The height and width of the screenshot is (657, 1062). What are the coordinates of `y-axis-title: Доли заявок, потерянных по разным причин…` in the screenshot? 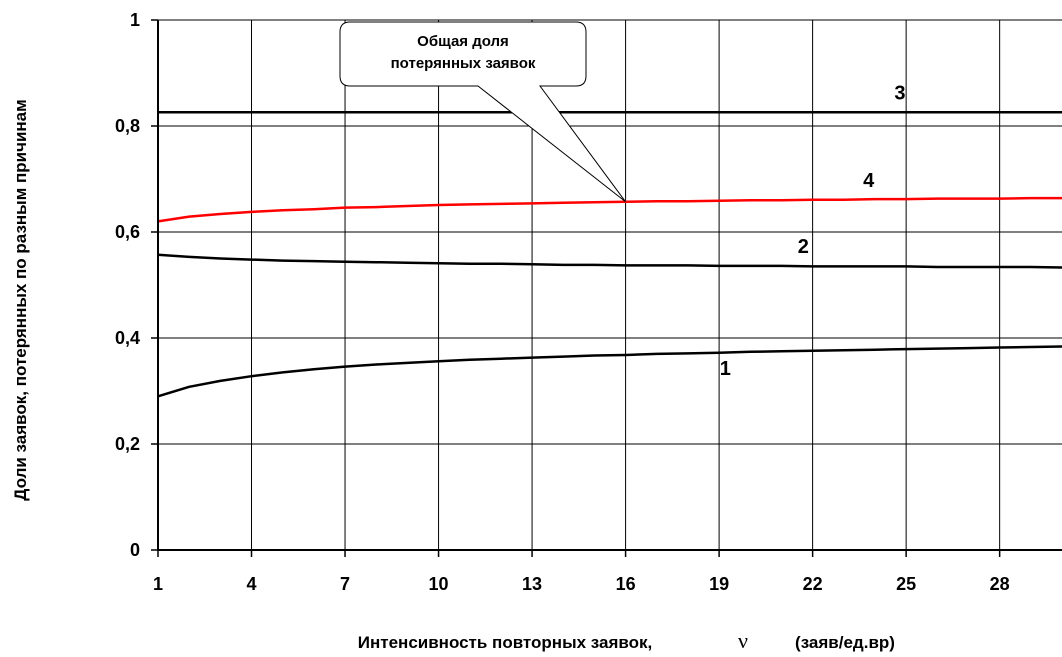 It's located at (20, 299).